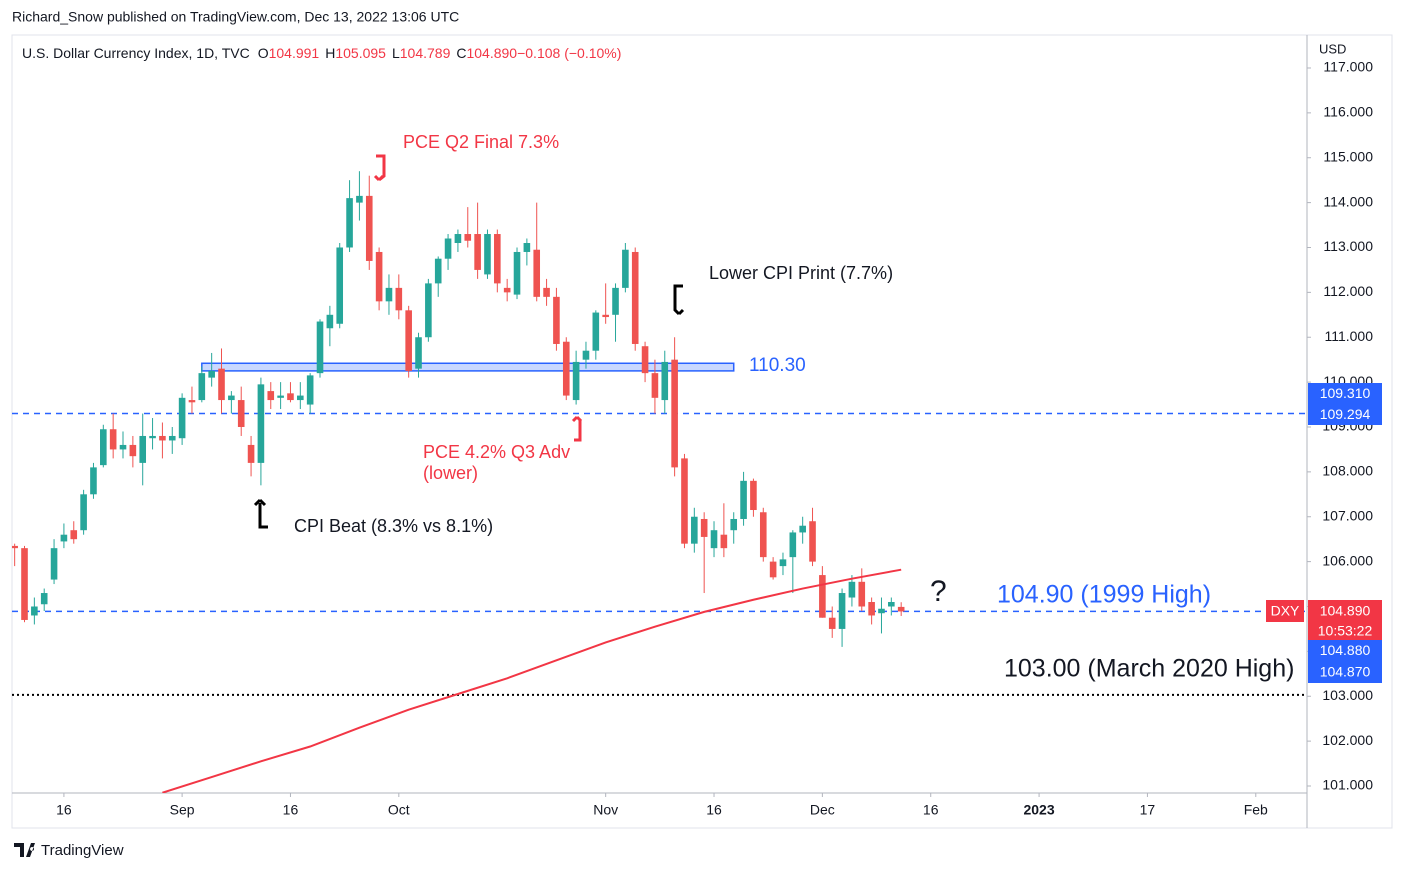 The height and width of the screenshot is (877, 1405). I want to click on legend-title: U.S. Dollar Currency Index, 1D, TVC, so click(136, 53).